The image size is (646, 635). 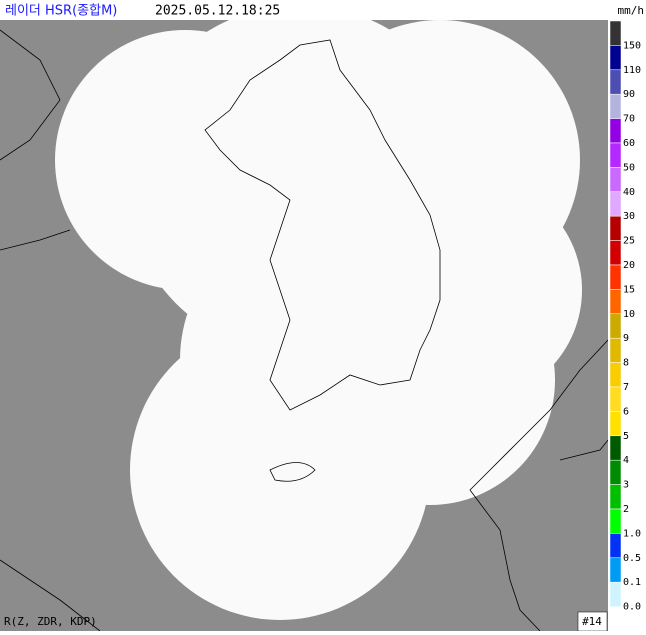 I want to click on legend-label: 0.5, so click(x=632, y=558).